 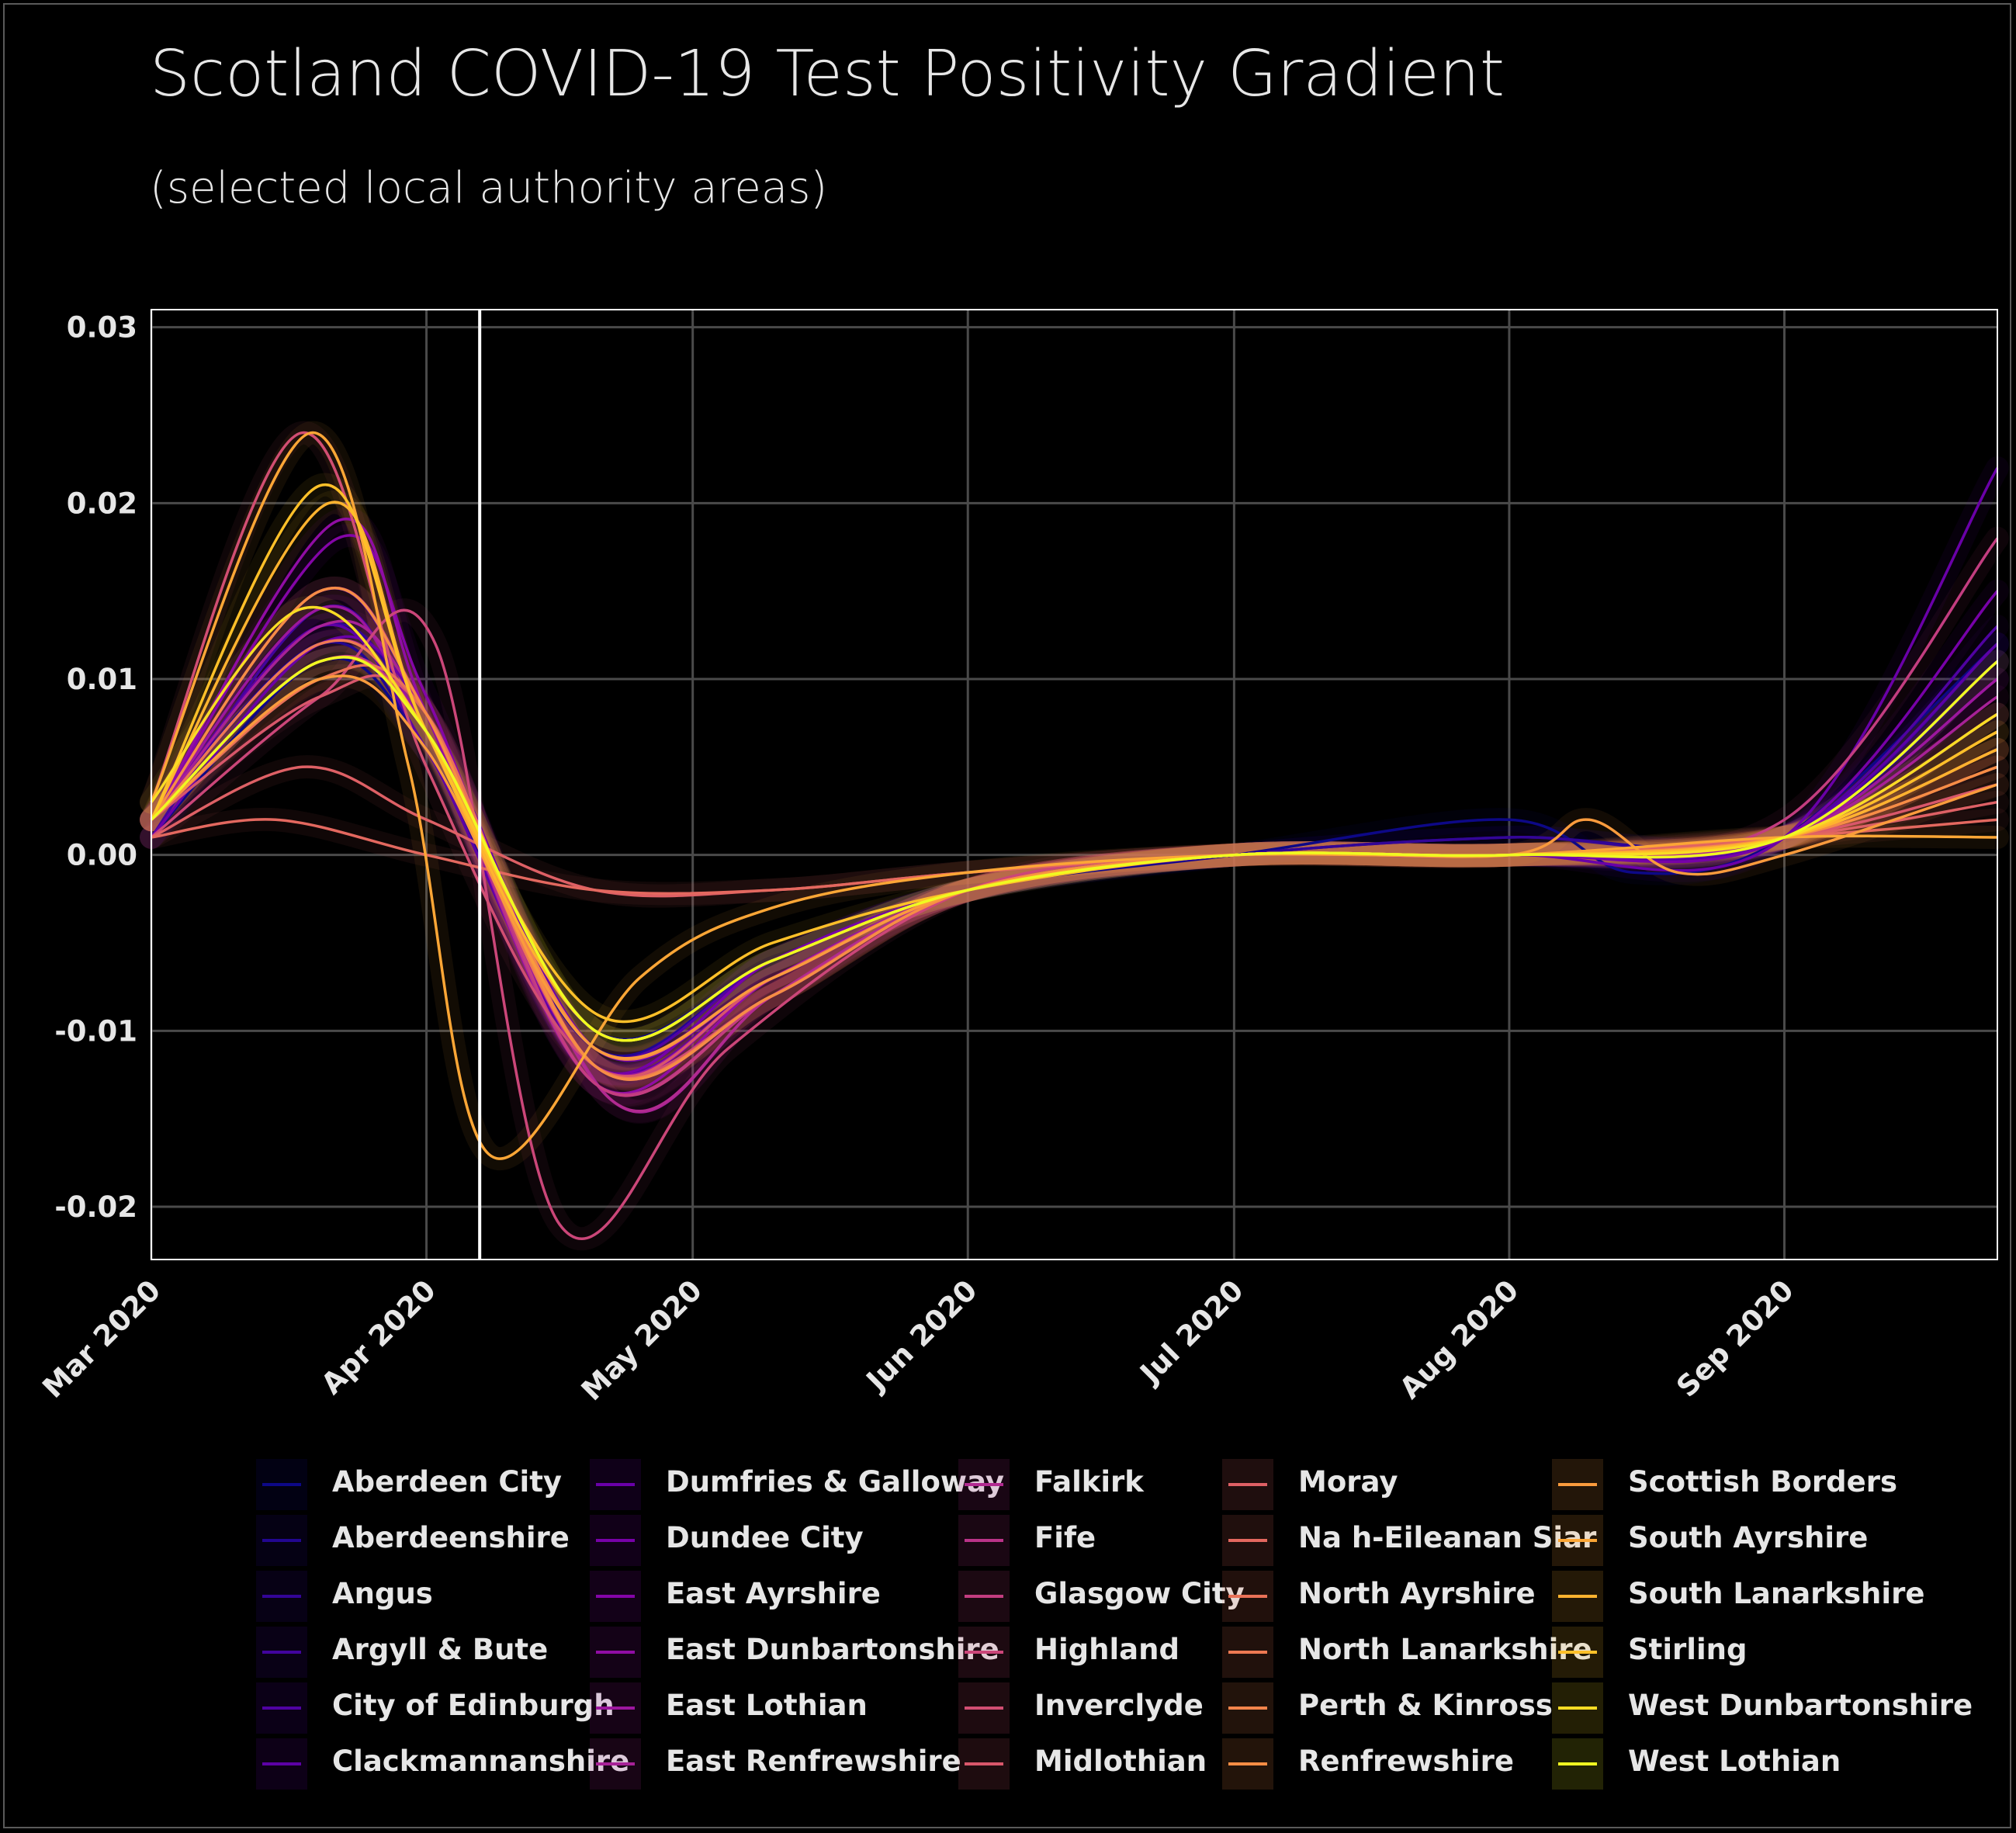 What do you see at coordinates (833, 1650) in the screenshot?
I see `legend-label: East Dunbartonshire` at bounding box center [833, 1650].